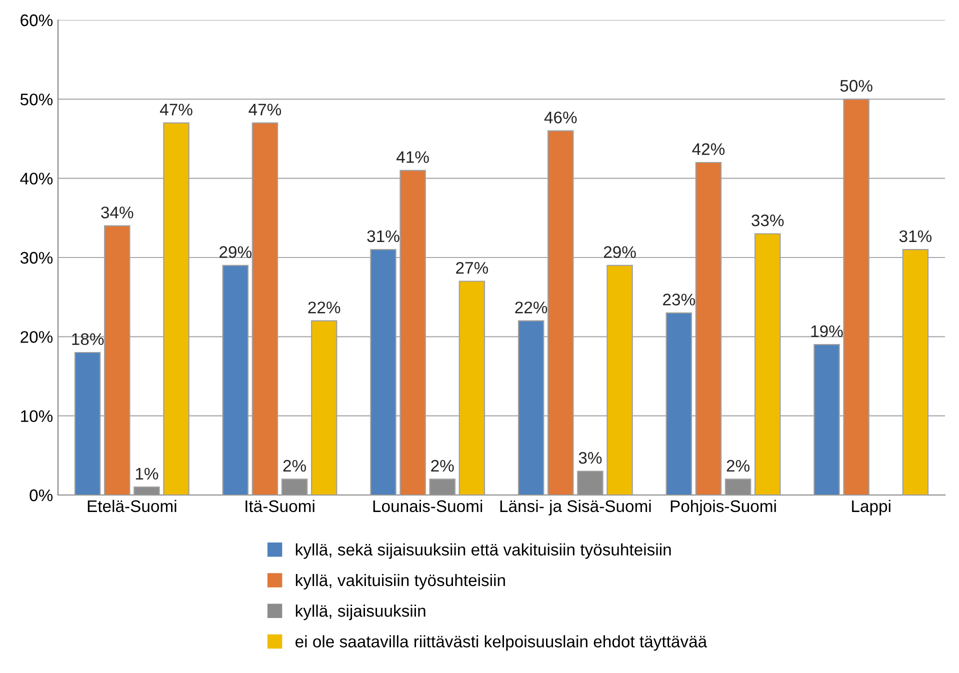 This screenshot has width=959, height=673. I want to click on y-tick-label: 10%, so click(37, 416).